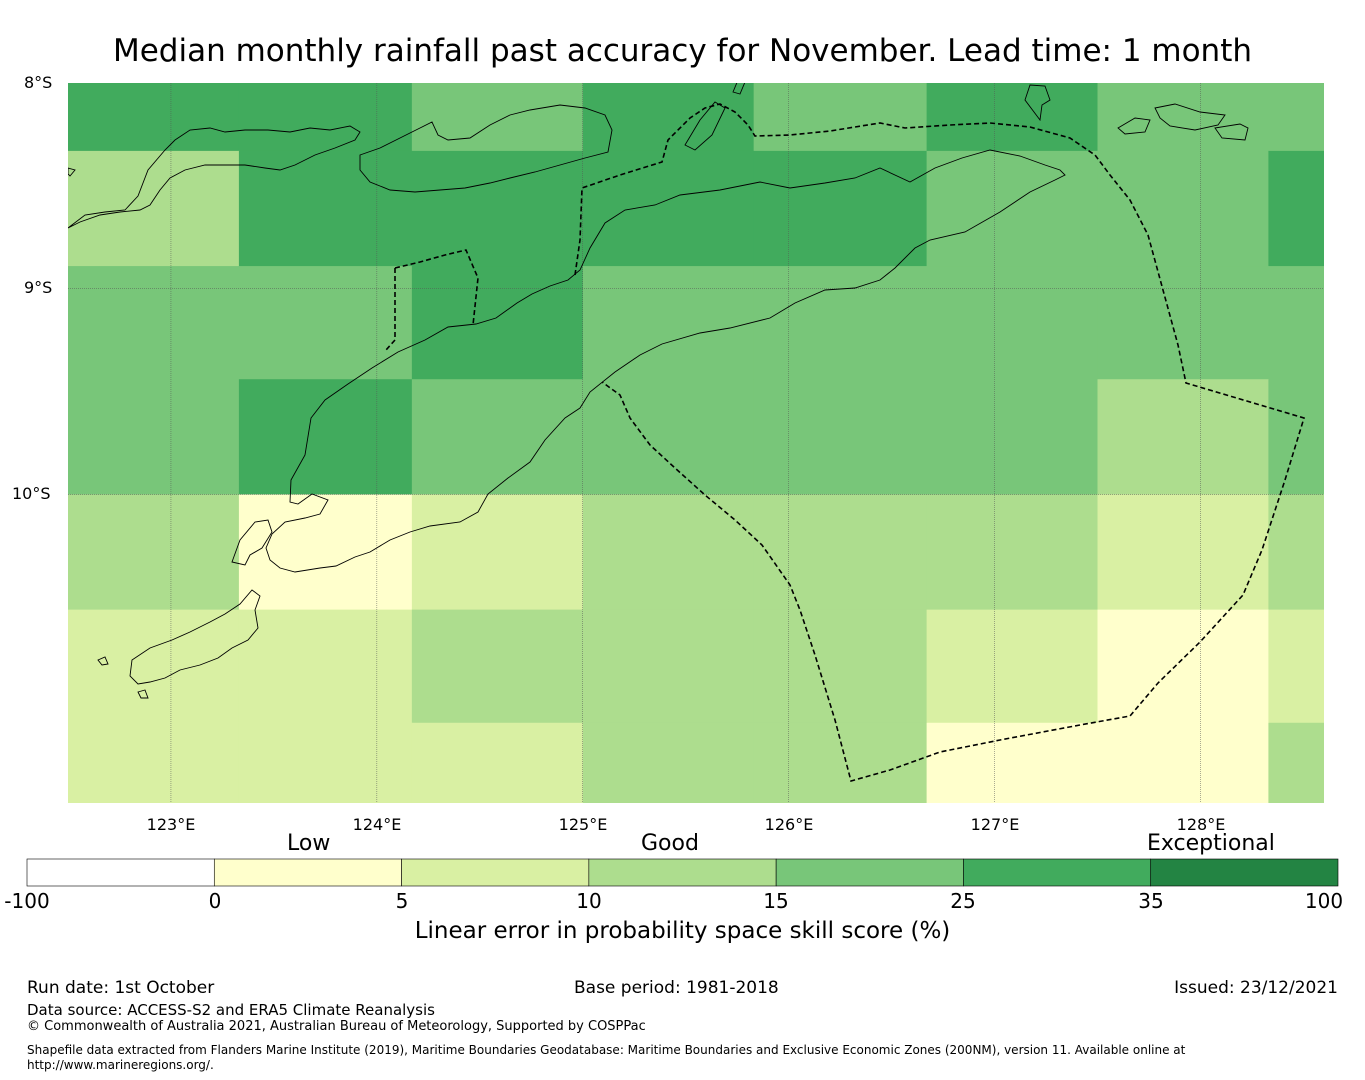  I want to click on legend-category-good: Good, so click(670, 843).